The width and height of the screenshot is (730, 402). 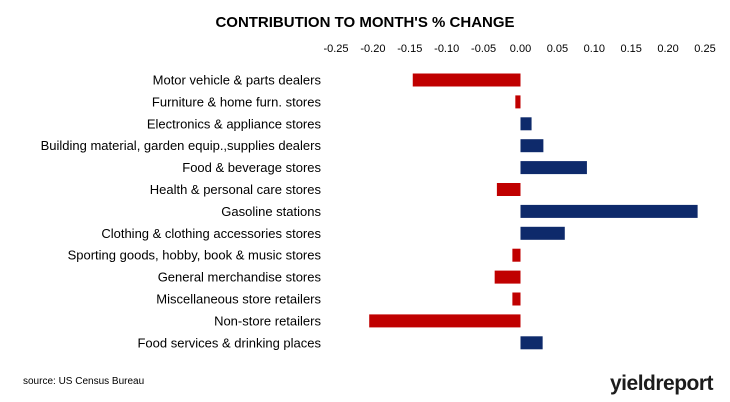 What do you see at coordinates (704, 49) in the screenshot?
I see `x-tick-label: 0.25` at bounding box center [704, 49].